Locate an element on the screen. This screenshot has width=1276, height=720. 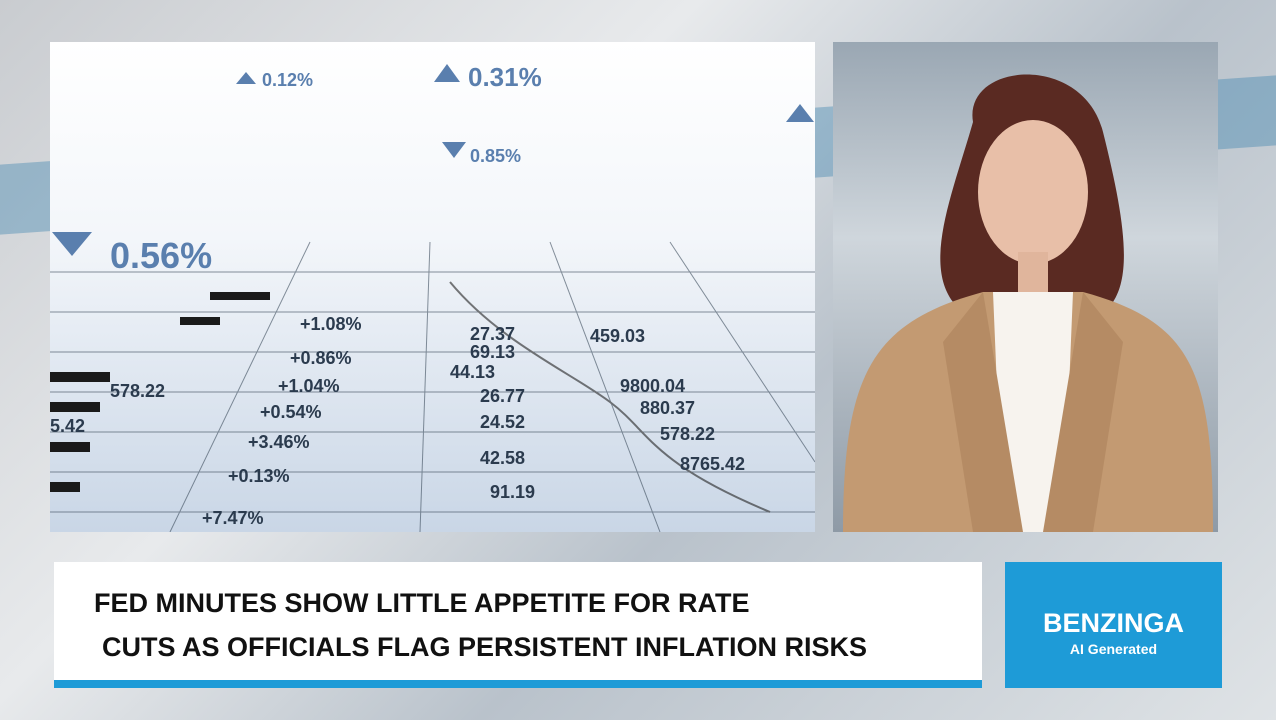
ticker-text: 880.37 is located at coordinates (667, 408).